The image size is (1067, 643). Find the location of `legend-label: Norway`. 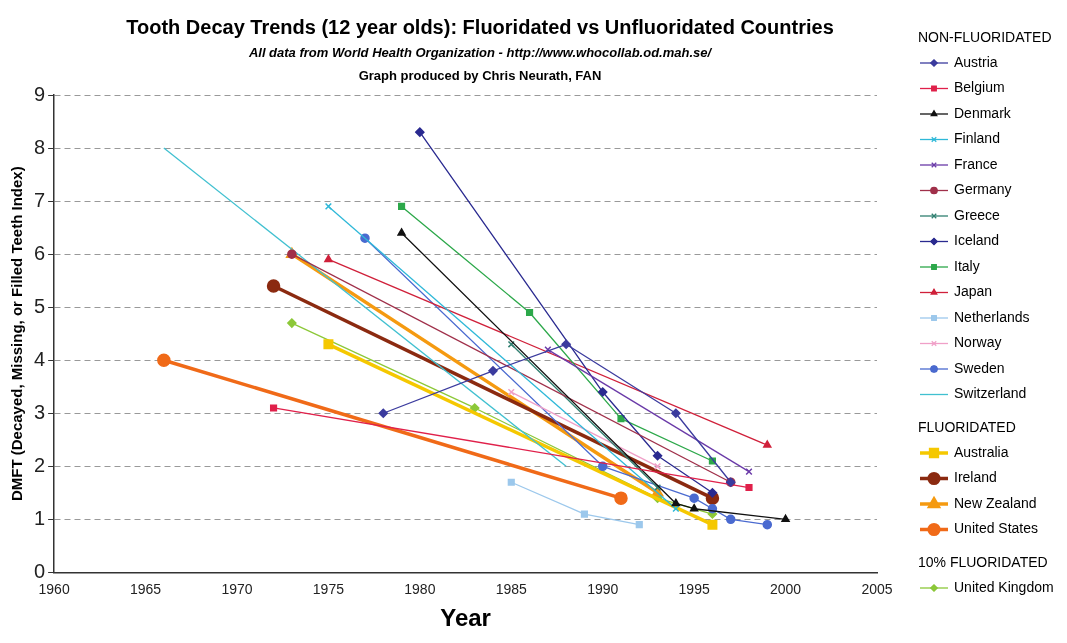

legend-label: Norway is located at coordinates (978, 342).